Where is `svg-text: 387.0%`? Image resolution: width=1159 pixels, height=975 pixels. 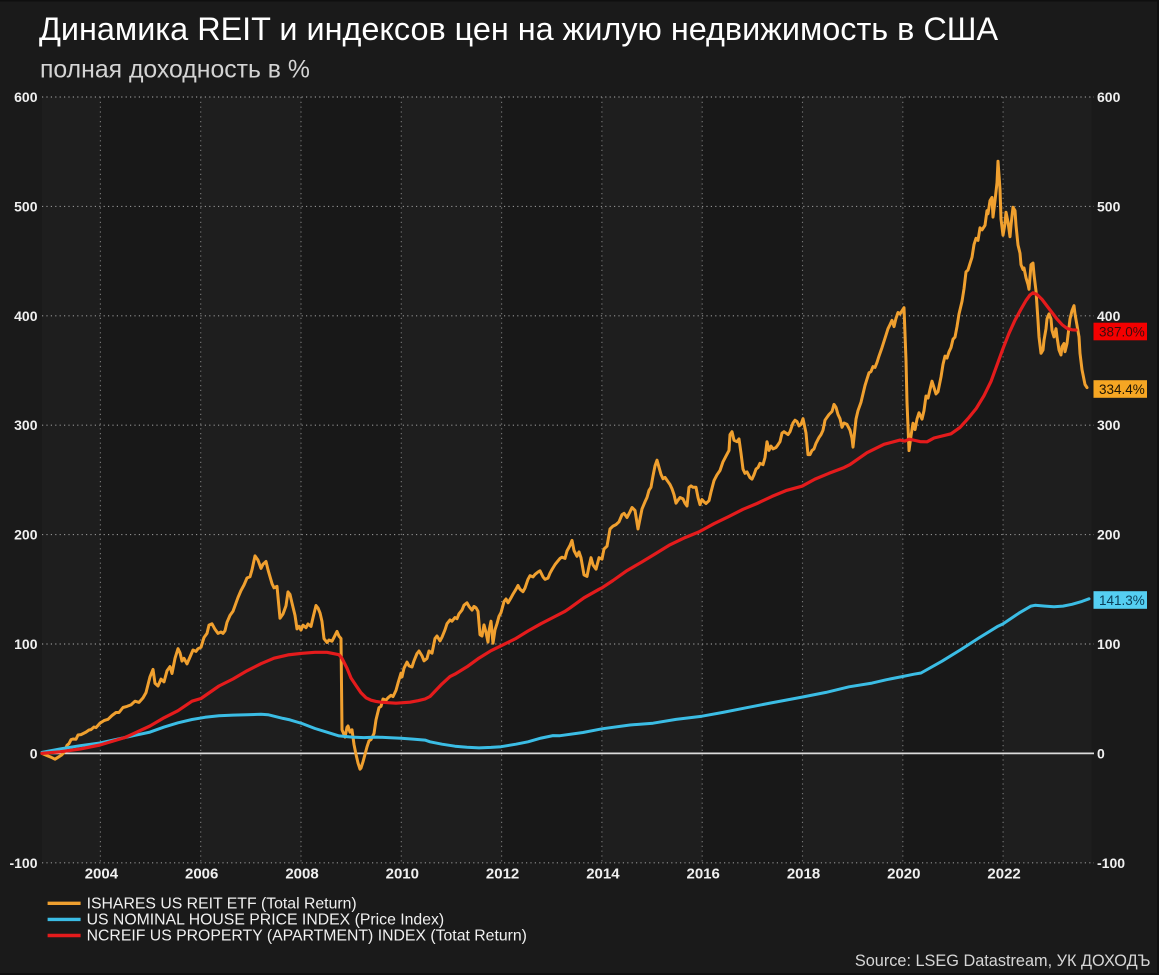 svg-text: 387.0% is located at coordinates (1122, 331).